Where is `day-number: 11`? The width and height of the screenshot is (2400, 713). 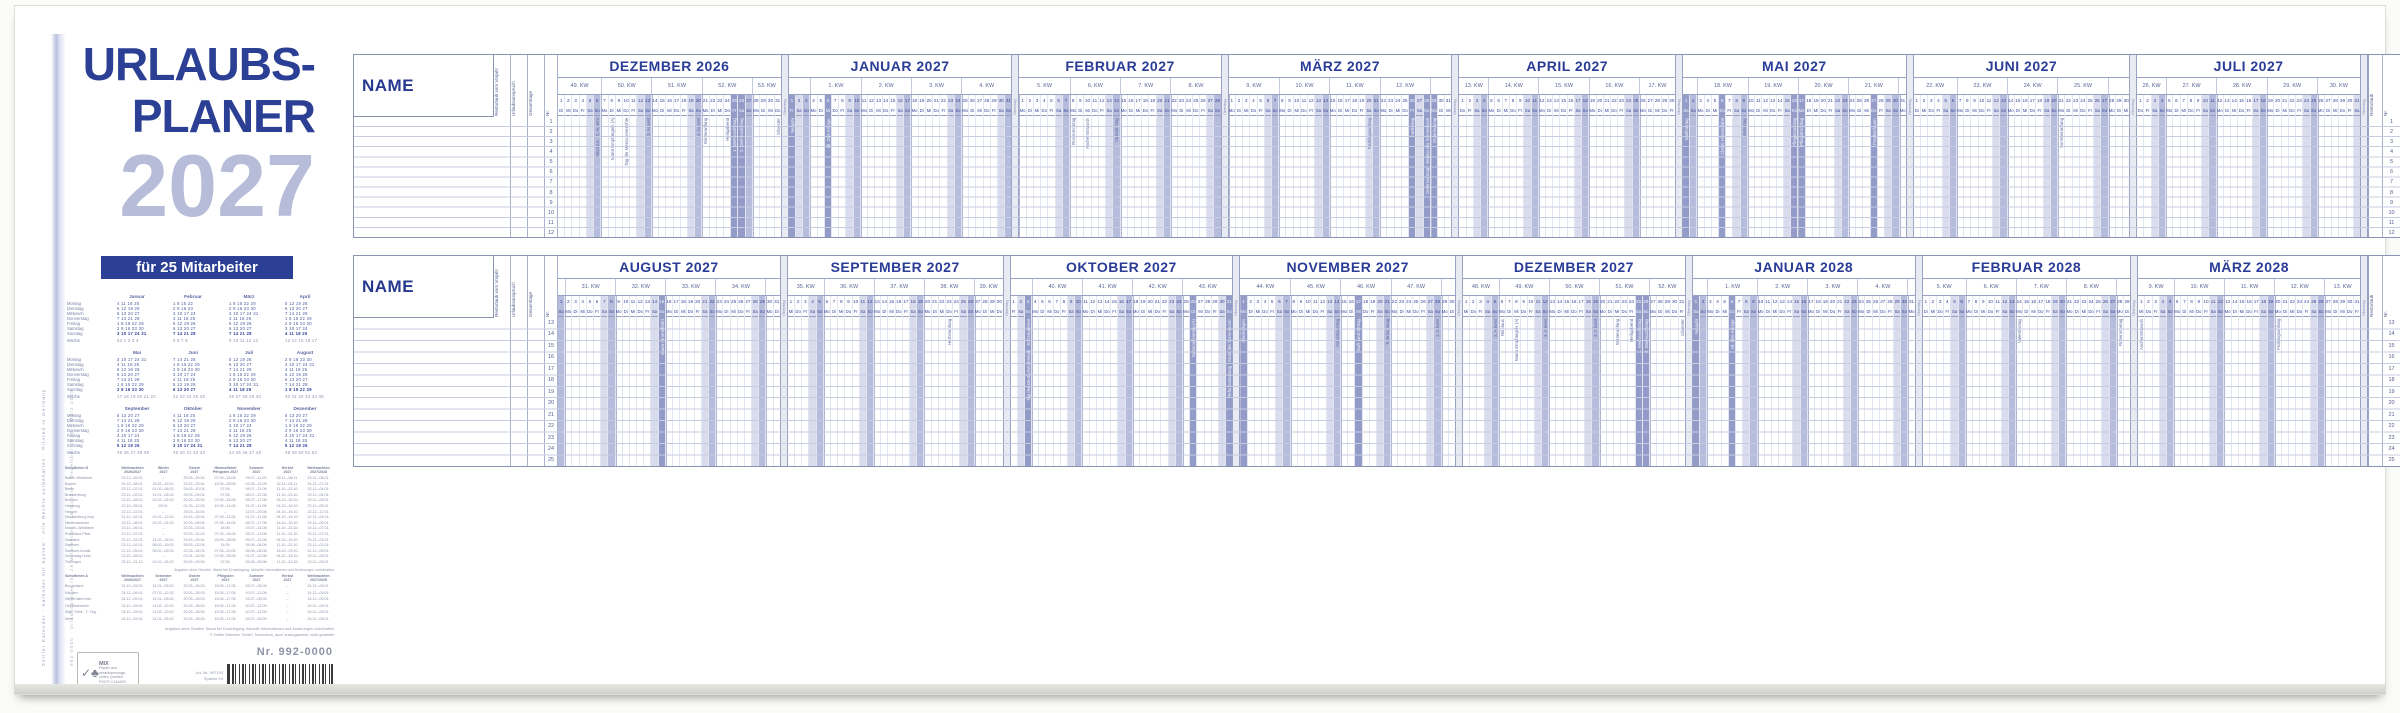 day-number: 11 is located at coordinates (863, 301).